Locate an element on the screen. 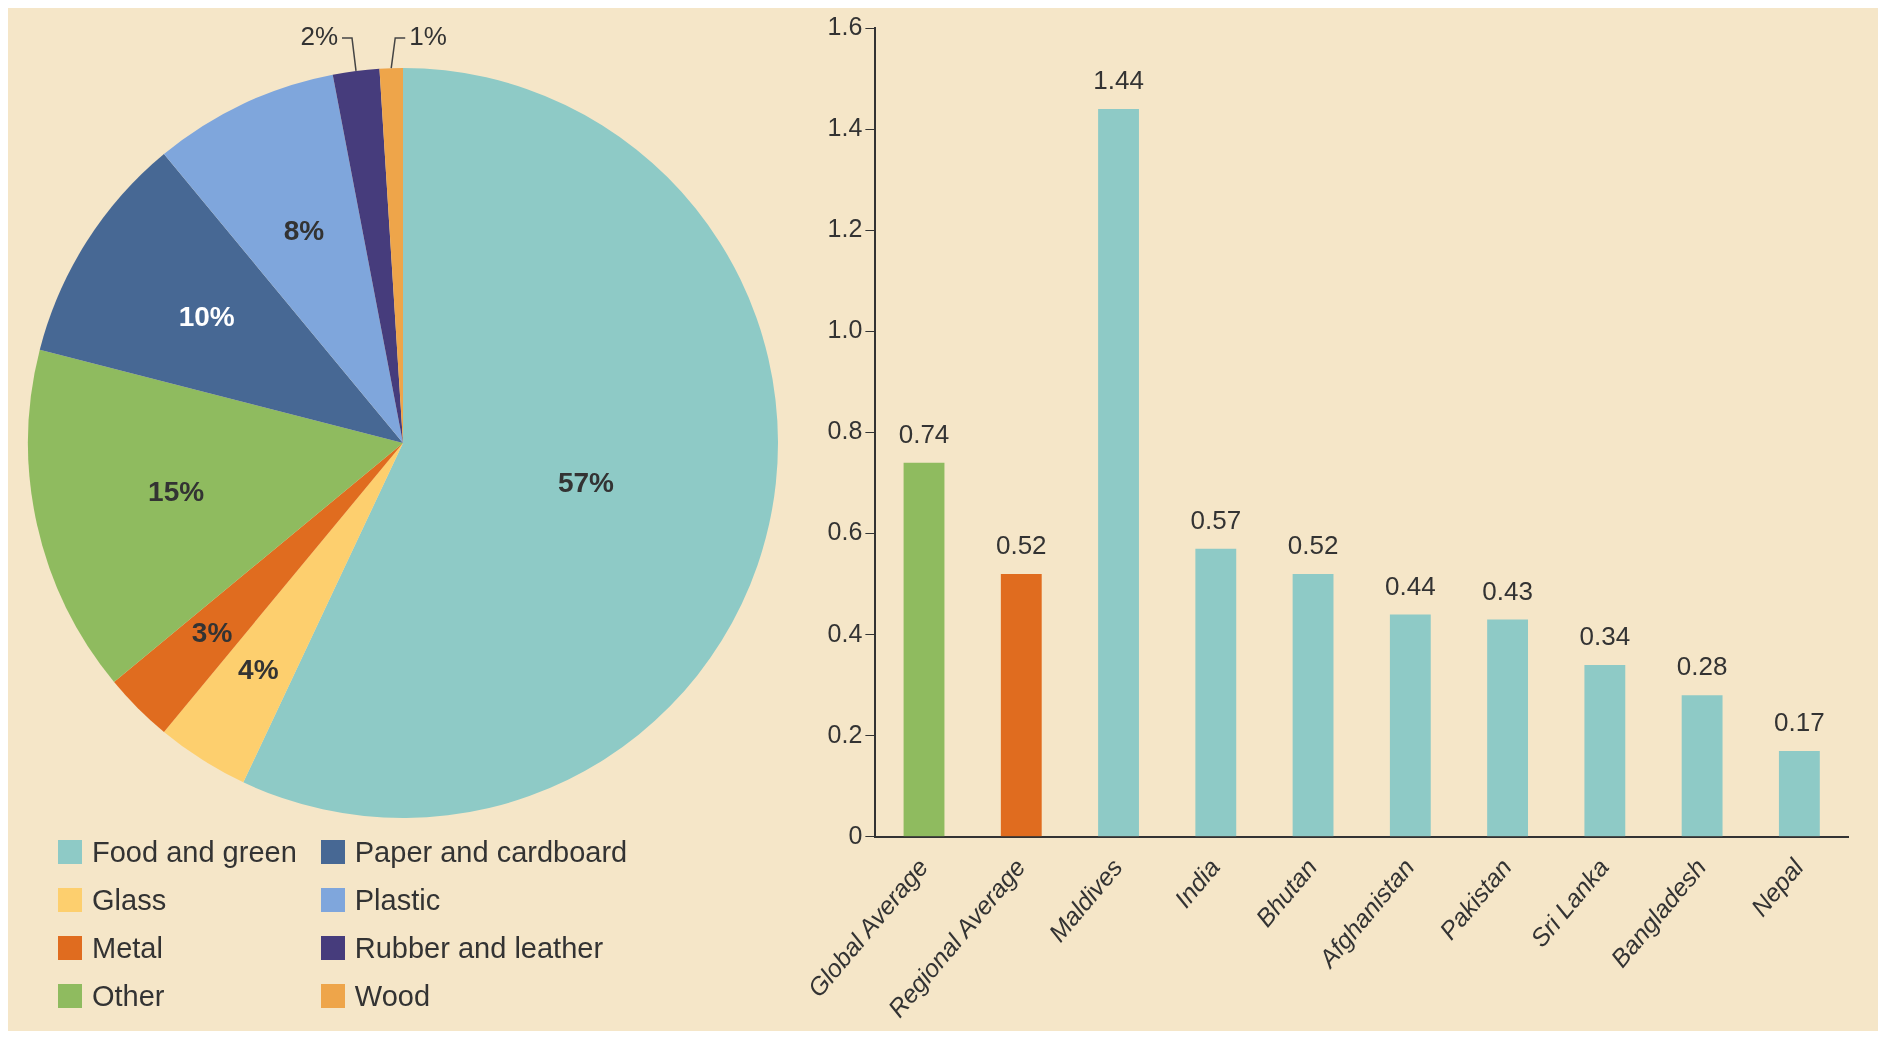 This screenshot has height=1039, width=1886. data-label: 3% is located at coordinates (212, 632).